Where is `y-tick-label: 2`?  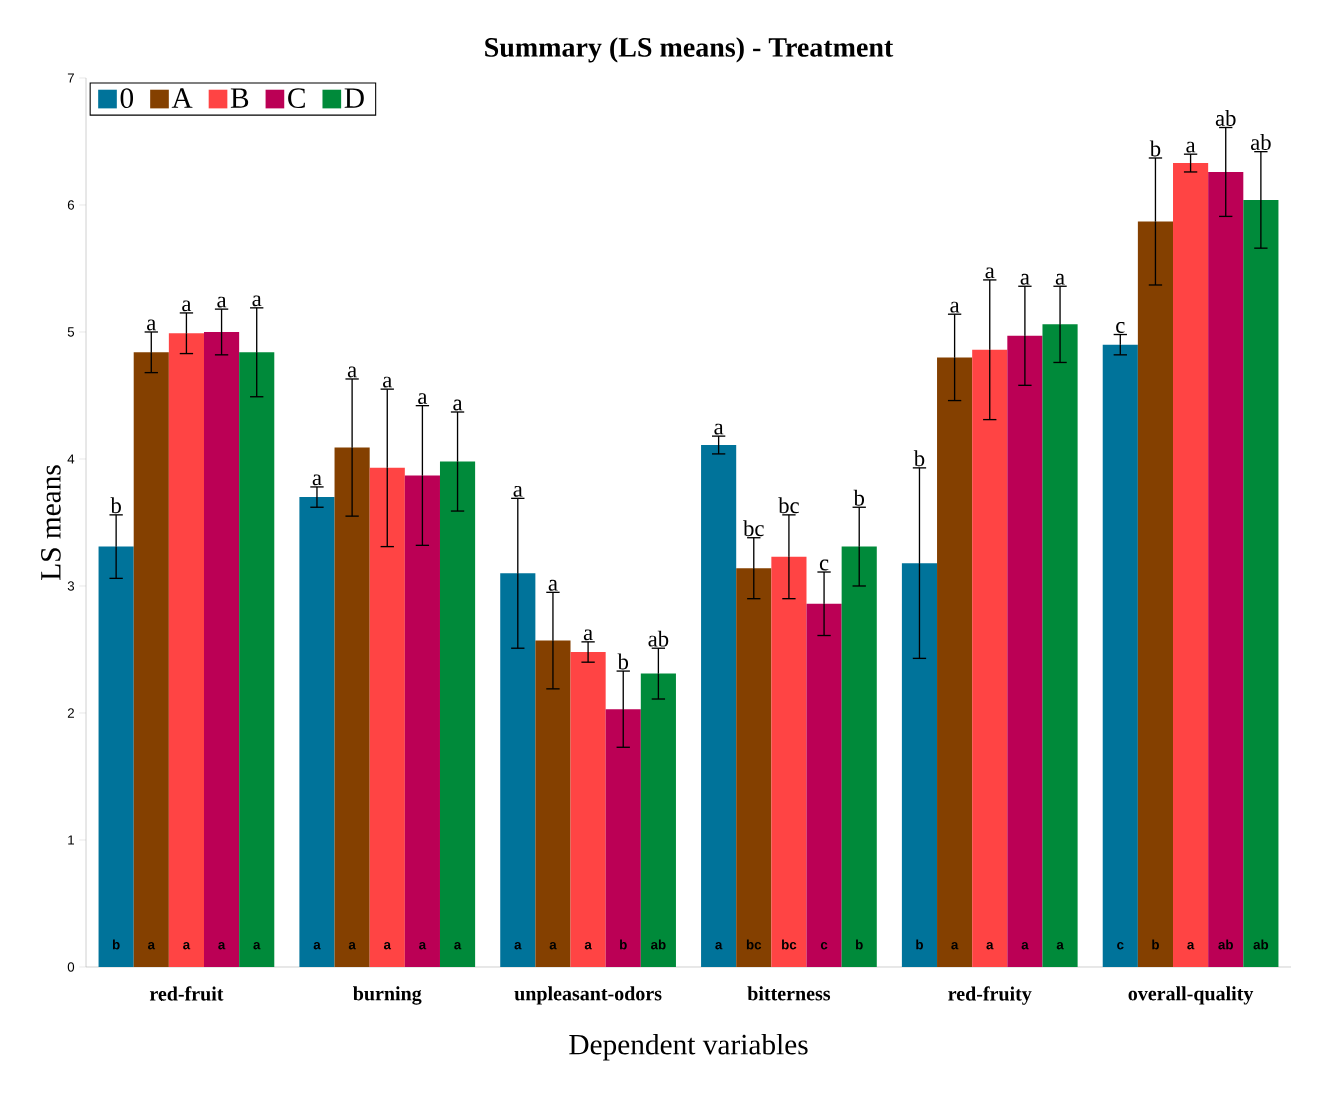 y-tick-label: 2 is located at coordinates (70, 713).